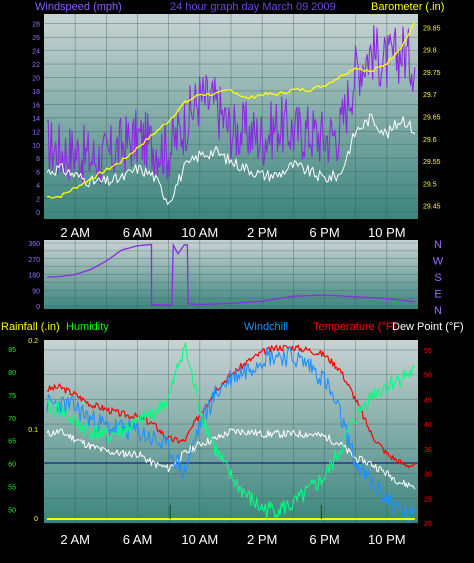  What do you see at coordinates (34, 260) in the screenshot?
I see `direction-tick-270: 270` at bounding box center [34, 260].